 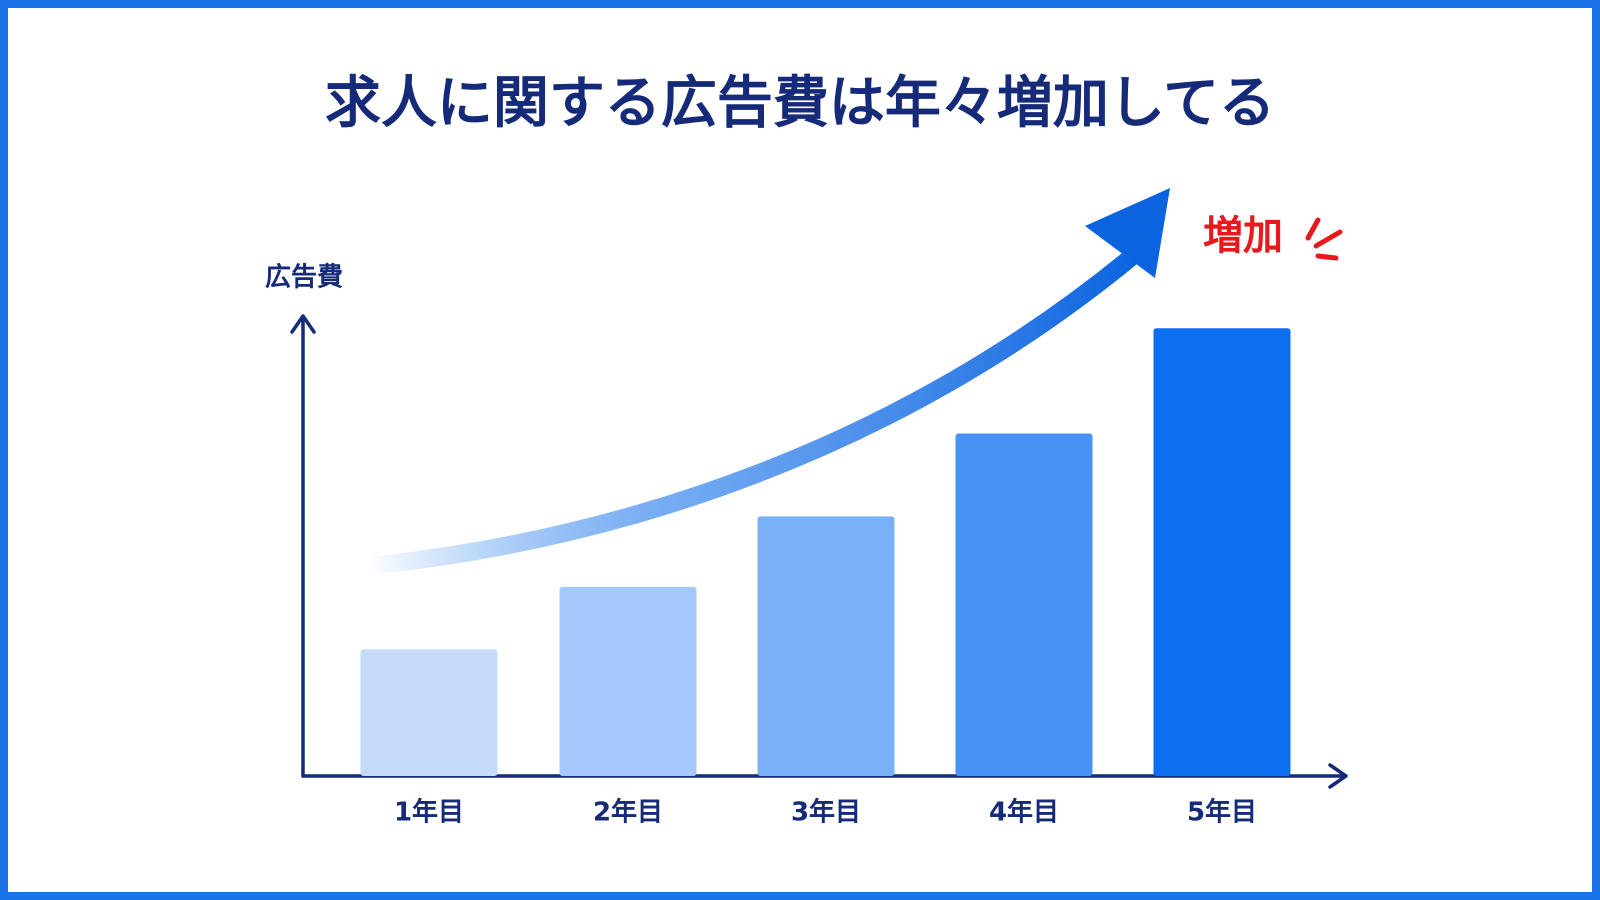 I want to click on x-tick-label: 5年目, so click(x=1222, y=812).